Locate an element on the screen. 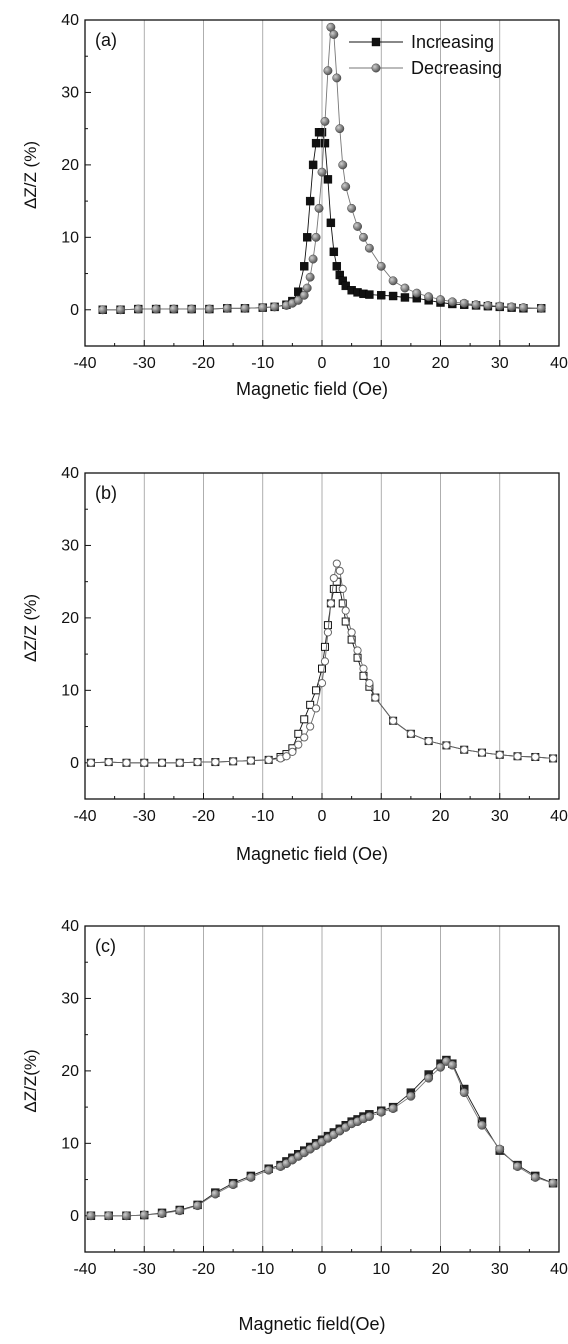 The width and height of the screenshot is (568, 1344). y-axis-label: ΔZ/Z (%) is located at coordinates (30, 628).